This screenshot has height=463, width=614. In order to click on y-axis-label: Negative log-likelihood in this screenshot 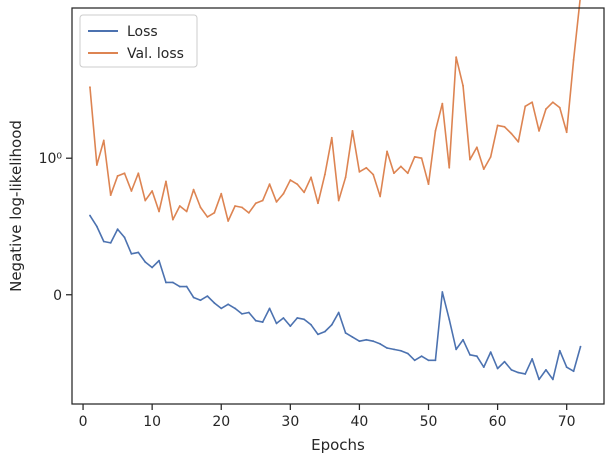, I will do `click(16, 206)`.